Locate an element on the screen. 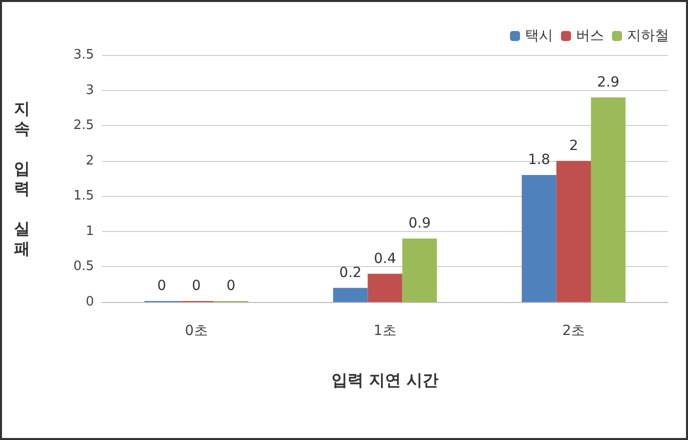 The width and height of the screenshot is (688, 440). y-tick-label: 2.5 is located at coordinates (83, 126).